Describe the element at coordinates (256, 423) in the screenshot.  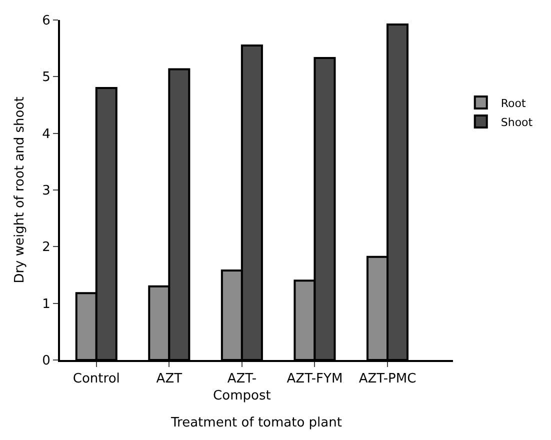
I see `x-axis-title: Treatment of tomato plant` at that location.